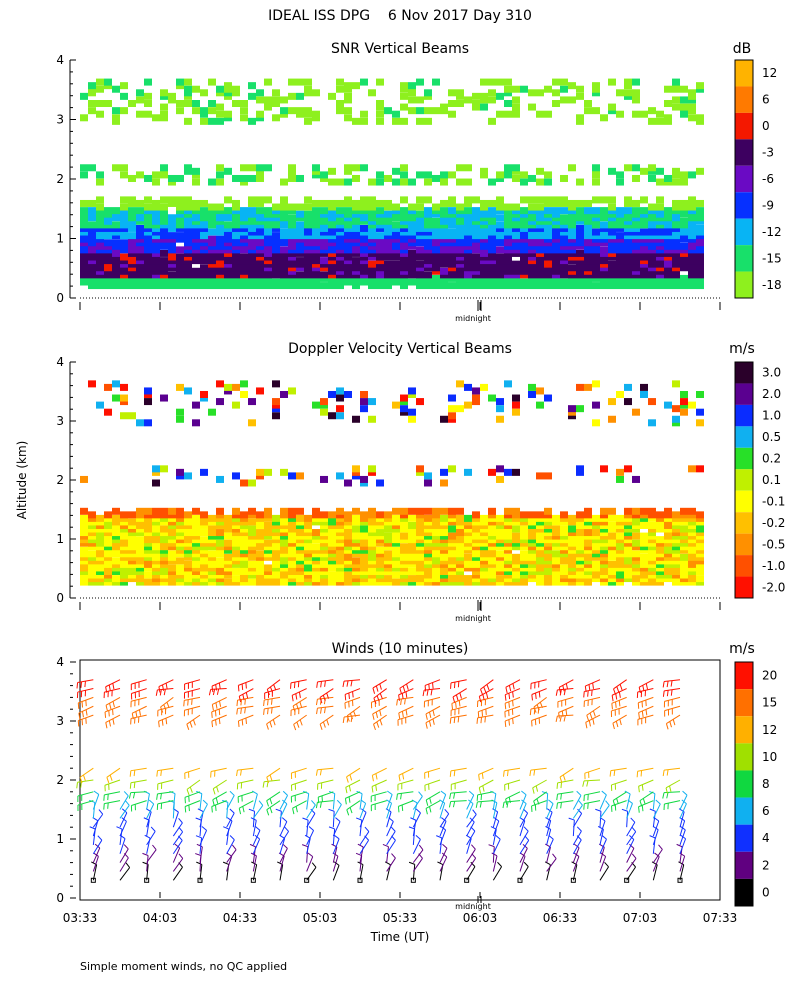  I want to click on wind-calm-marker, so click(93, 880).